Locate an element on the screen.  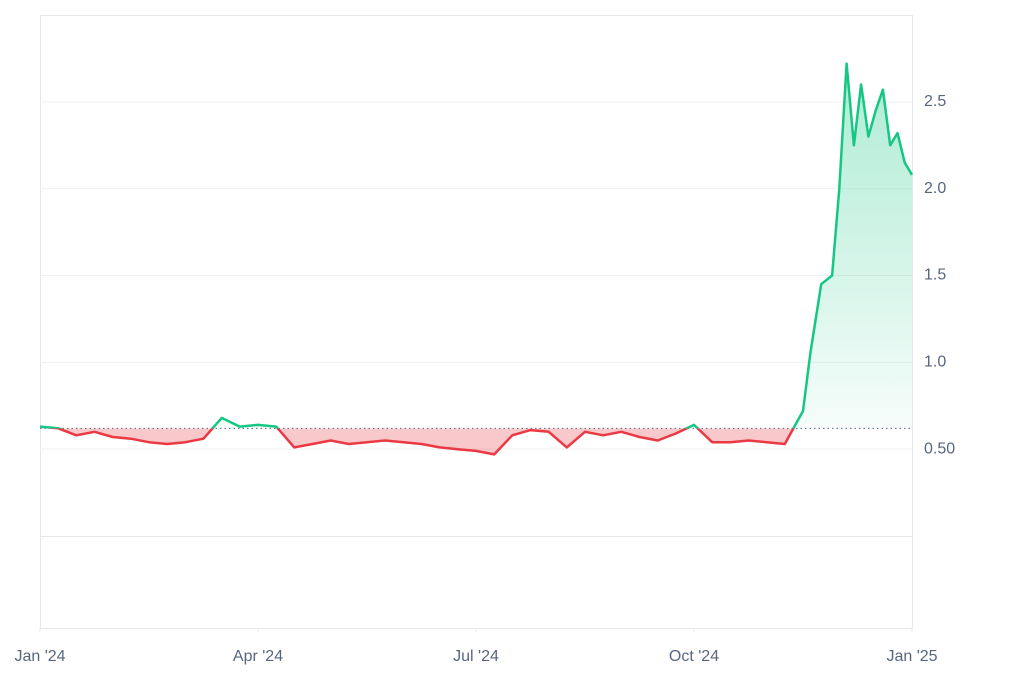
y-tick-label: 1.5 is located at coordinates (935, 275).